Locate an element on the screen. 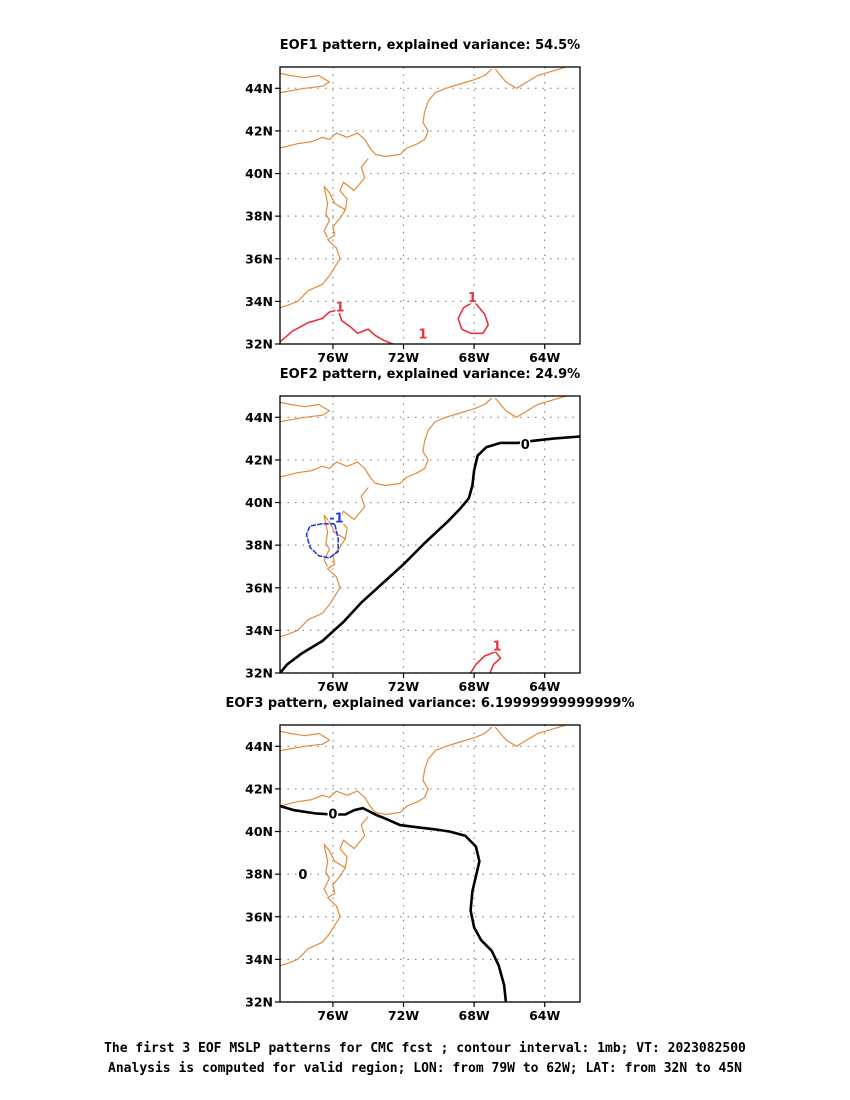 The height and width of the screenshot is (1100, 850). panel-title: EOF2 pattern, explained variance: 24.9% is located at coordinates (430, 374).